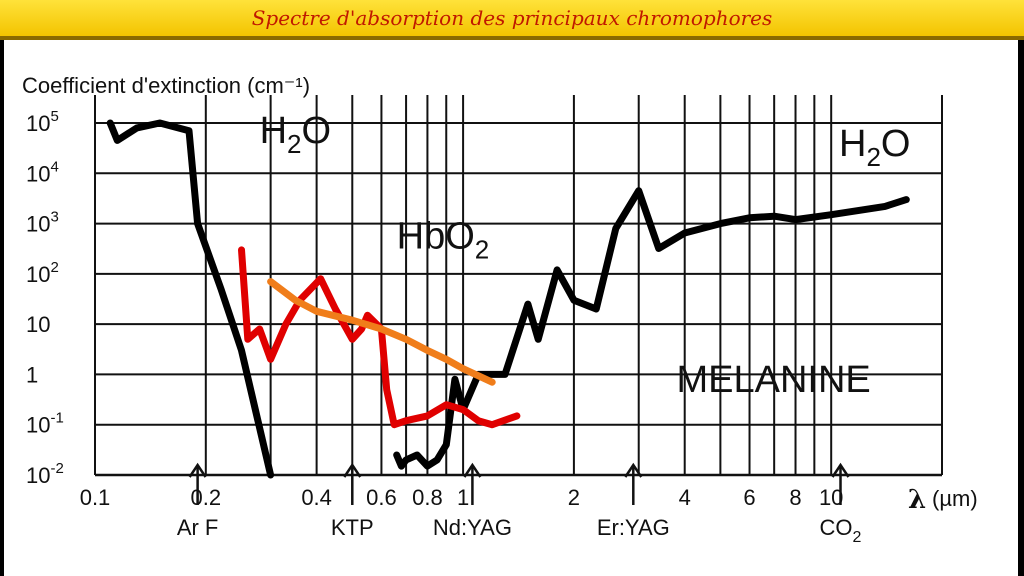  Describe the element at coordinates (685, 497) in the screenshot. I see `x-tick-label: 4` at that location.